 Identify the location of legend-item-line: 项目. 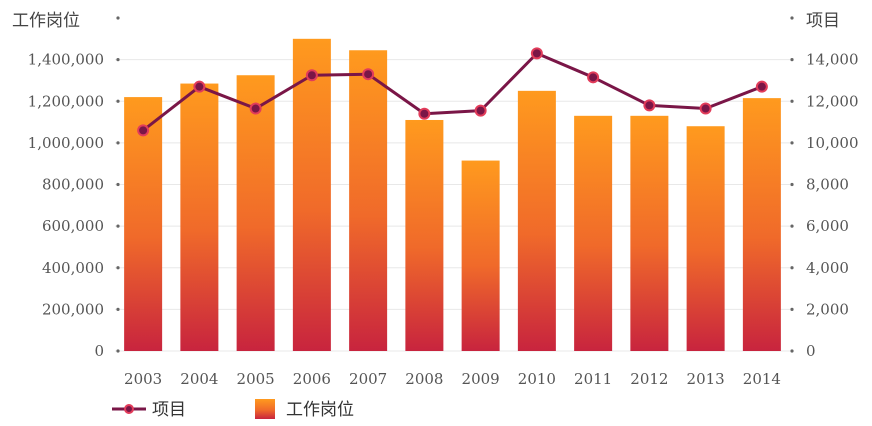
(149, 410).